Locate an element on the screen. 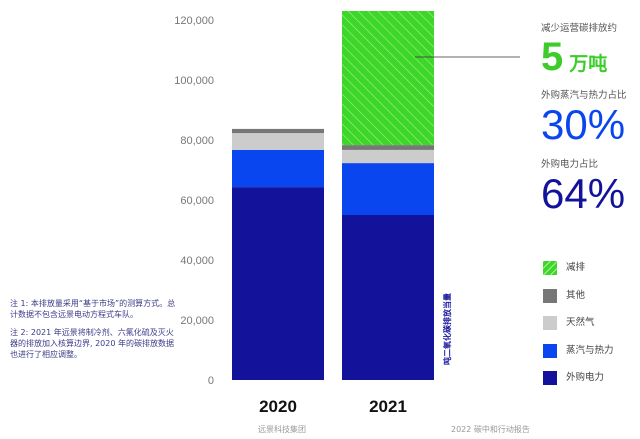  y-tick-label: 120,000 is located at coordinates (194, 21).